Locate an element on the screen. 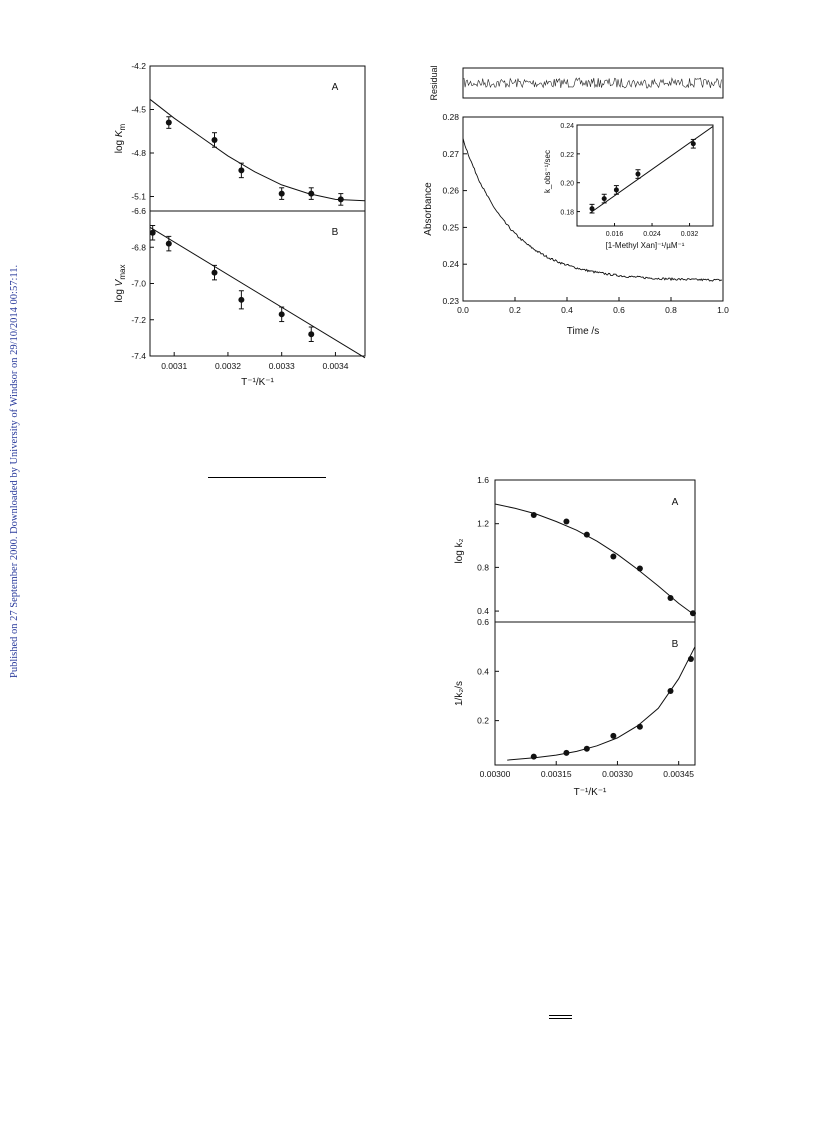 This screenshot has height=1147, width=817. inset-y-tick-label: 0.22 is located at coordinates (567, 155).